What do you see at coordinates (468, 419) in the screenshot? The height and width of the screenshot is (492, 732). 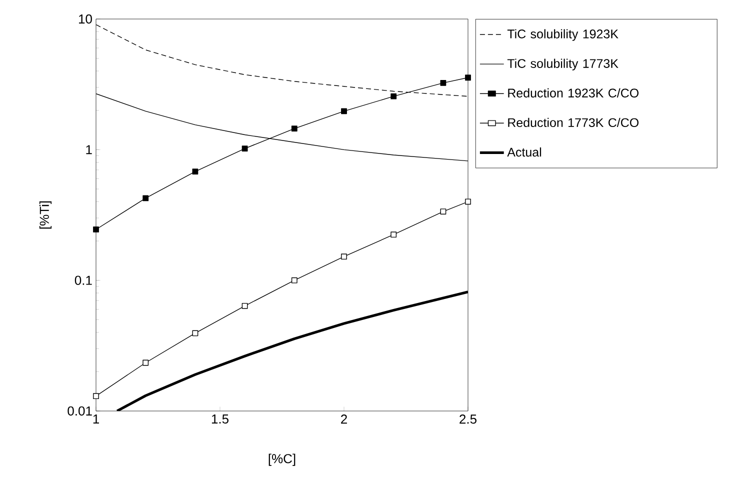 I see `x-tick-label: 2.5` at bounding box center [468, 419].